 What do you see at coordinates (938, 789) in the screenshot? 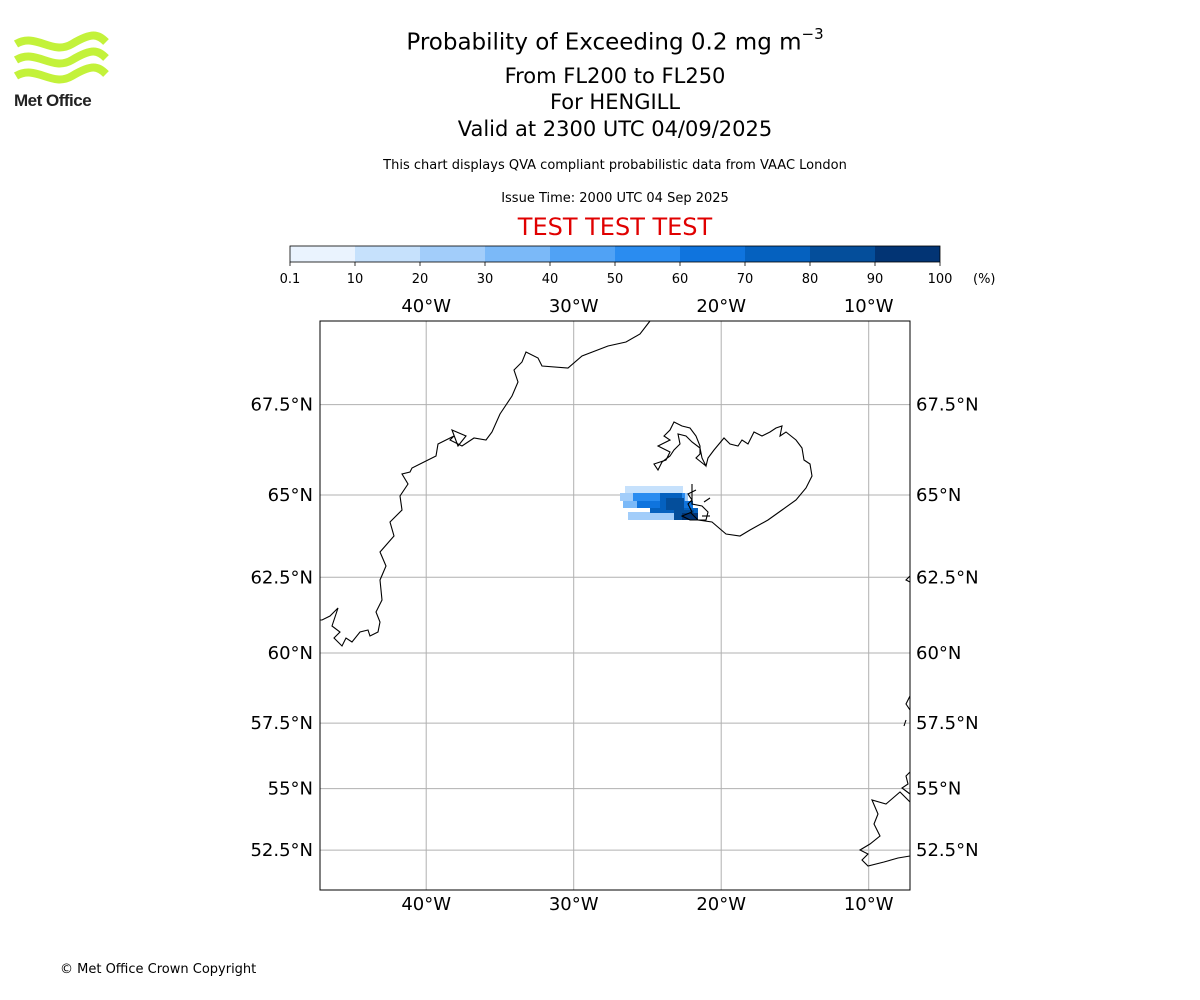
I see `lat-label-right: 55°N` at bounding box center [938, 789].